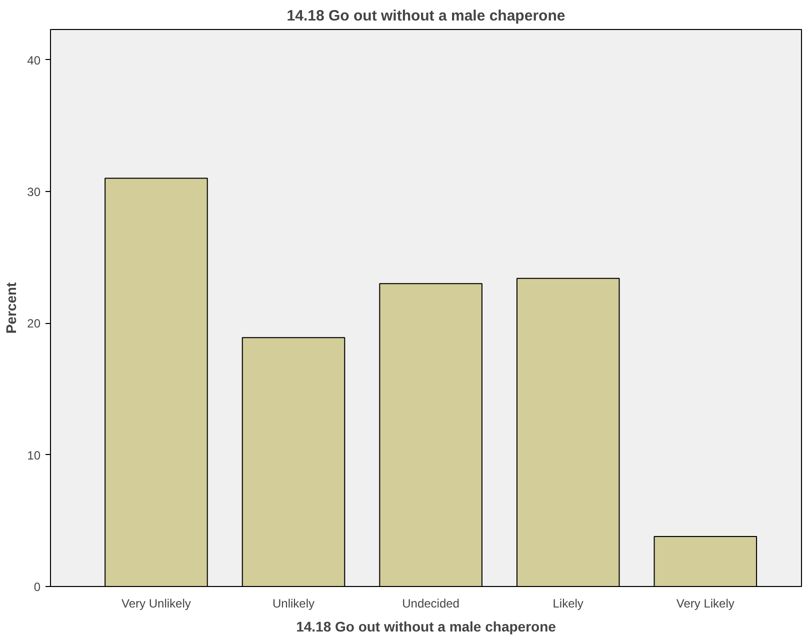  I want to click on x-tick-label: Very Unlikely, so click(156, 603).